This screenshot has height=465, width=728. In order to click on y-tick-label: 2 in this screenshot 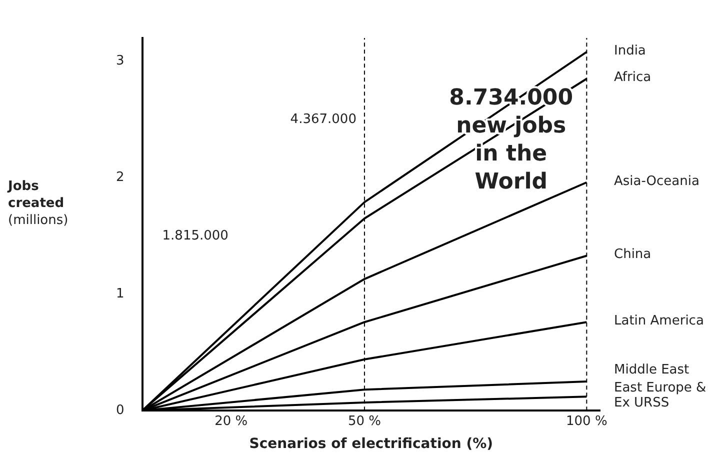, I will do `click(120, 178)`.